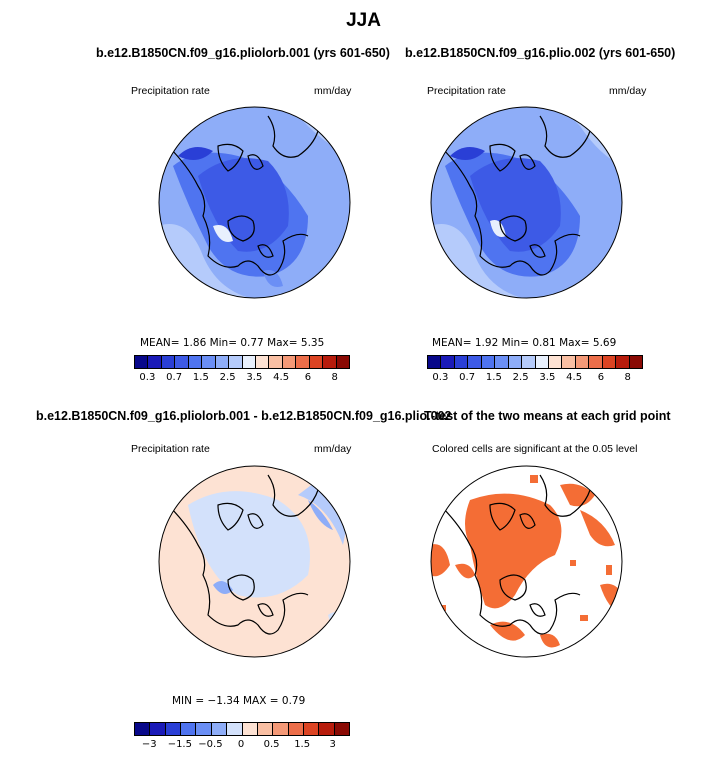  I want to click on panel1-stats: MEAN= 1.86 Min= 0.77 Max= 5.35, so click(232, 343).